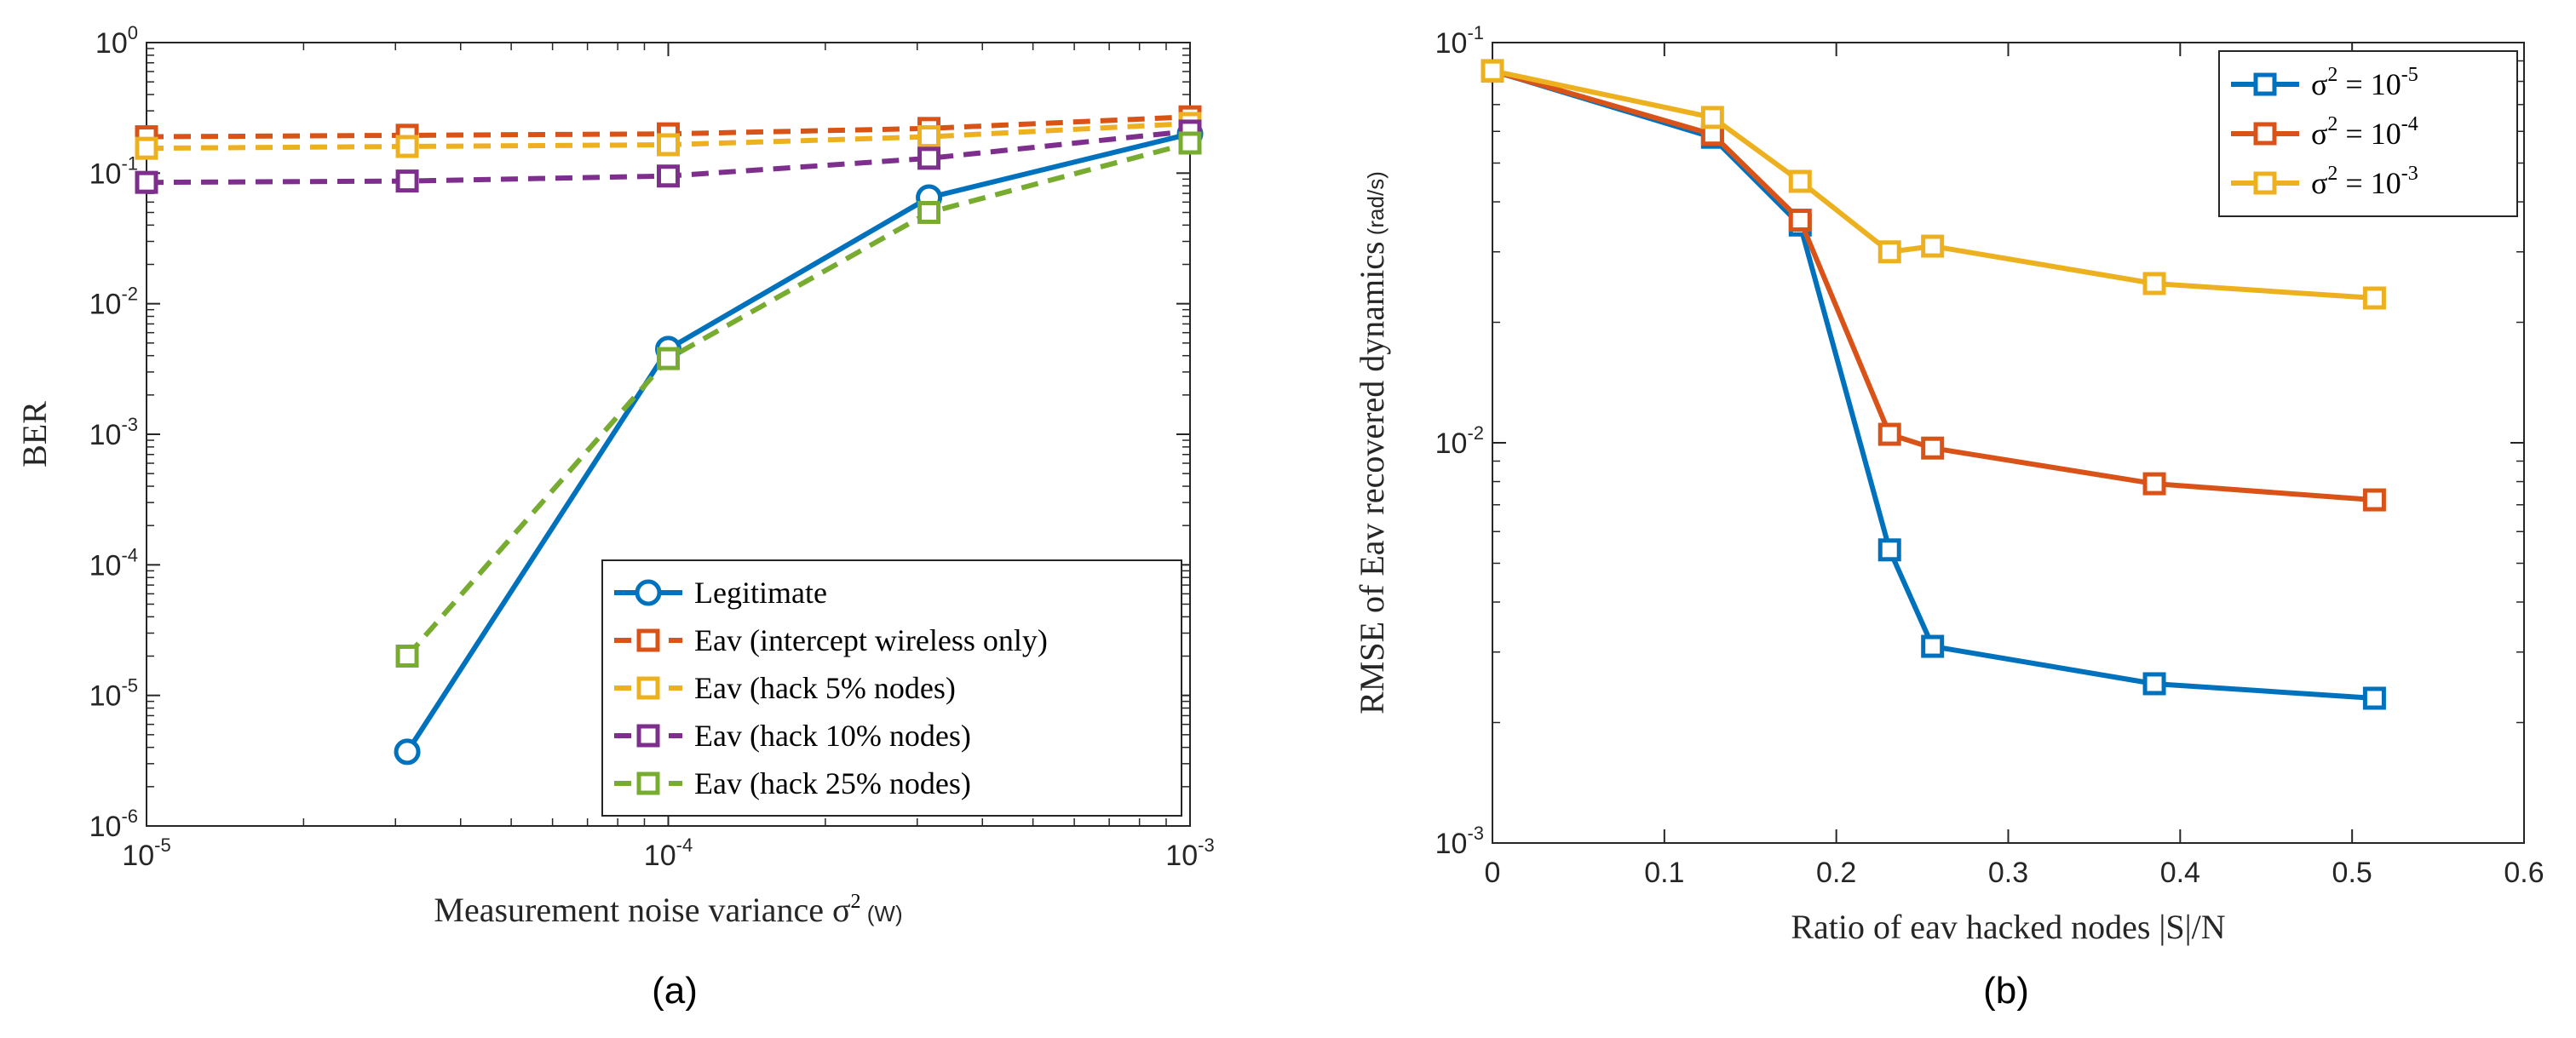 The image size is (2576, 1038). Describe the element at coordinates (1493, 873) in the screenshot. I see `x-tick-label: 0` at that location.